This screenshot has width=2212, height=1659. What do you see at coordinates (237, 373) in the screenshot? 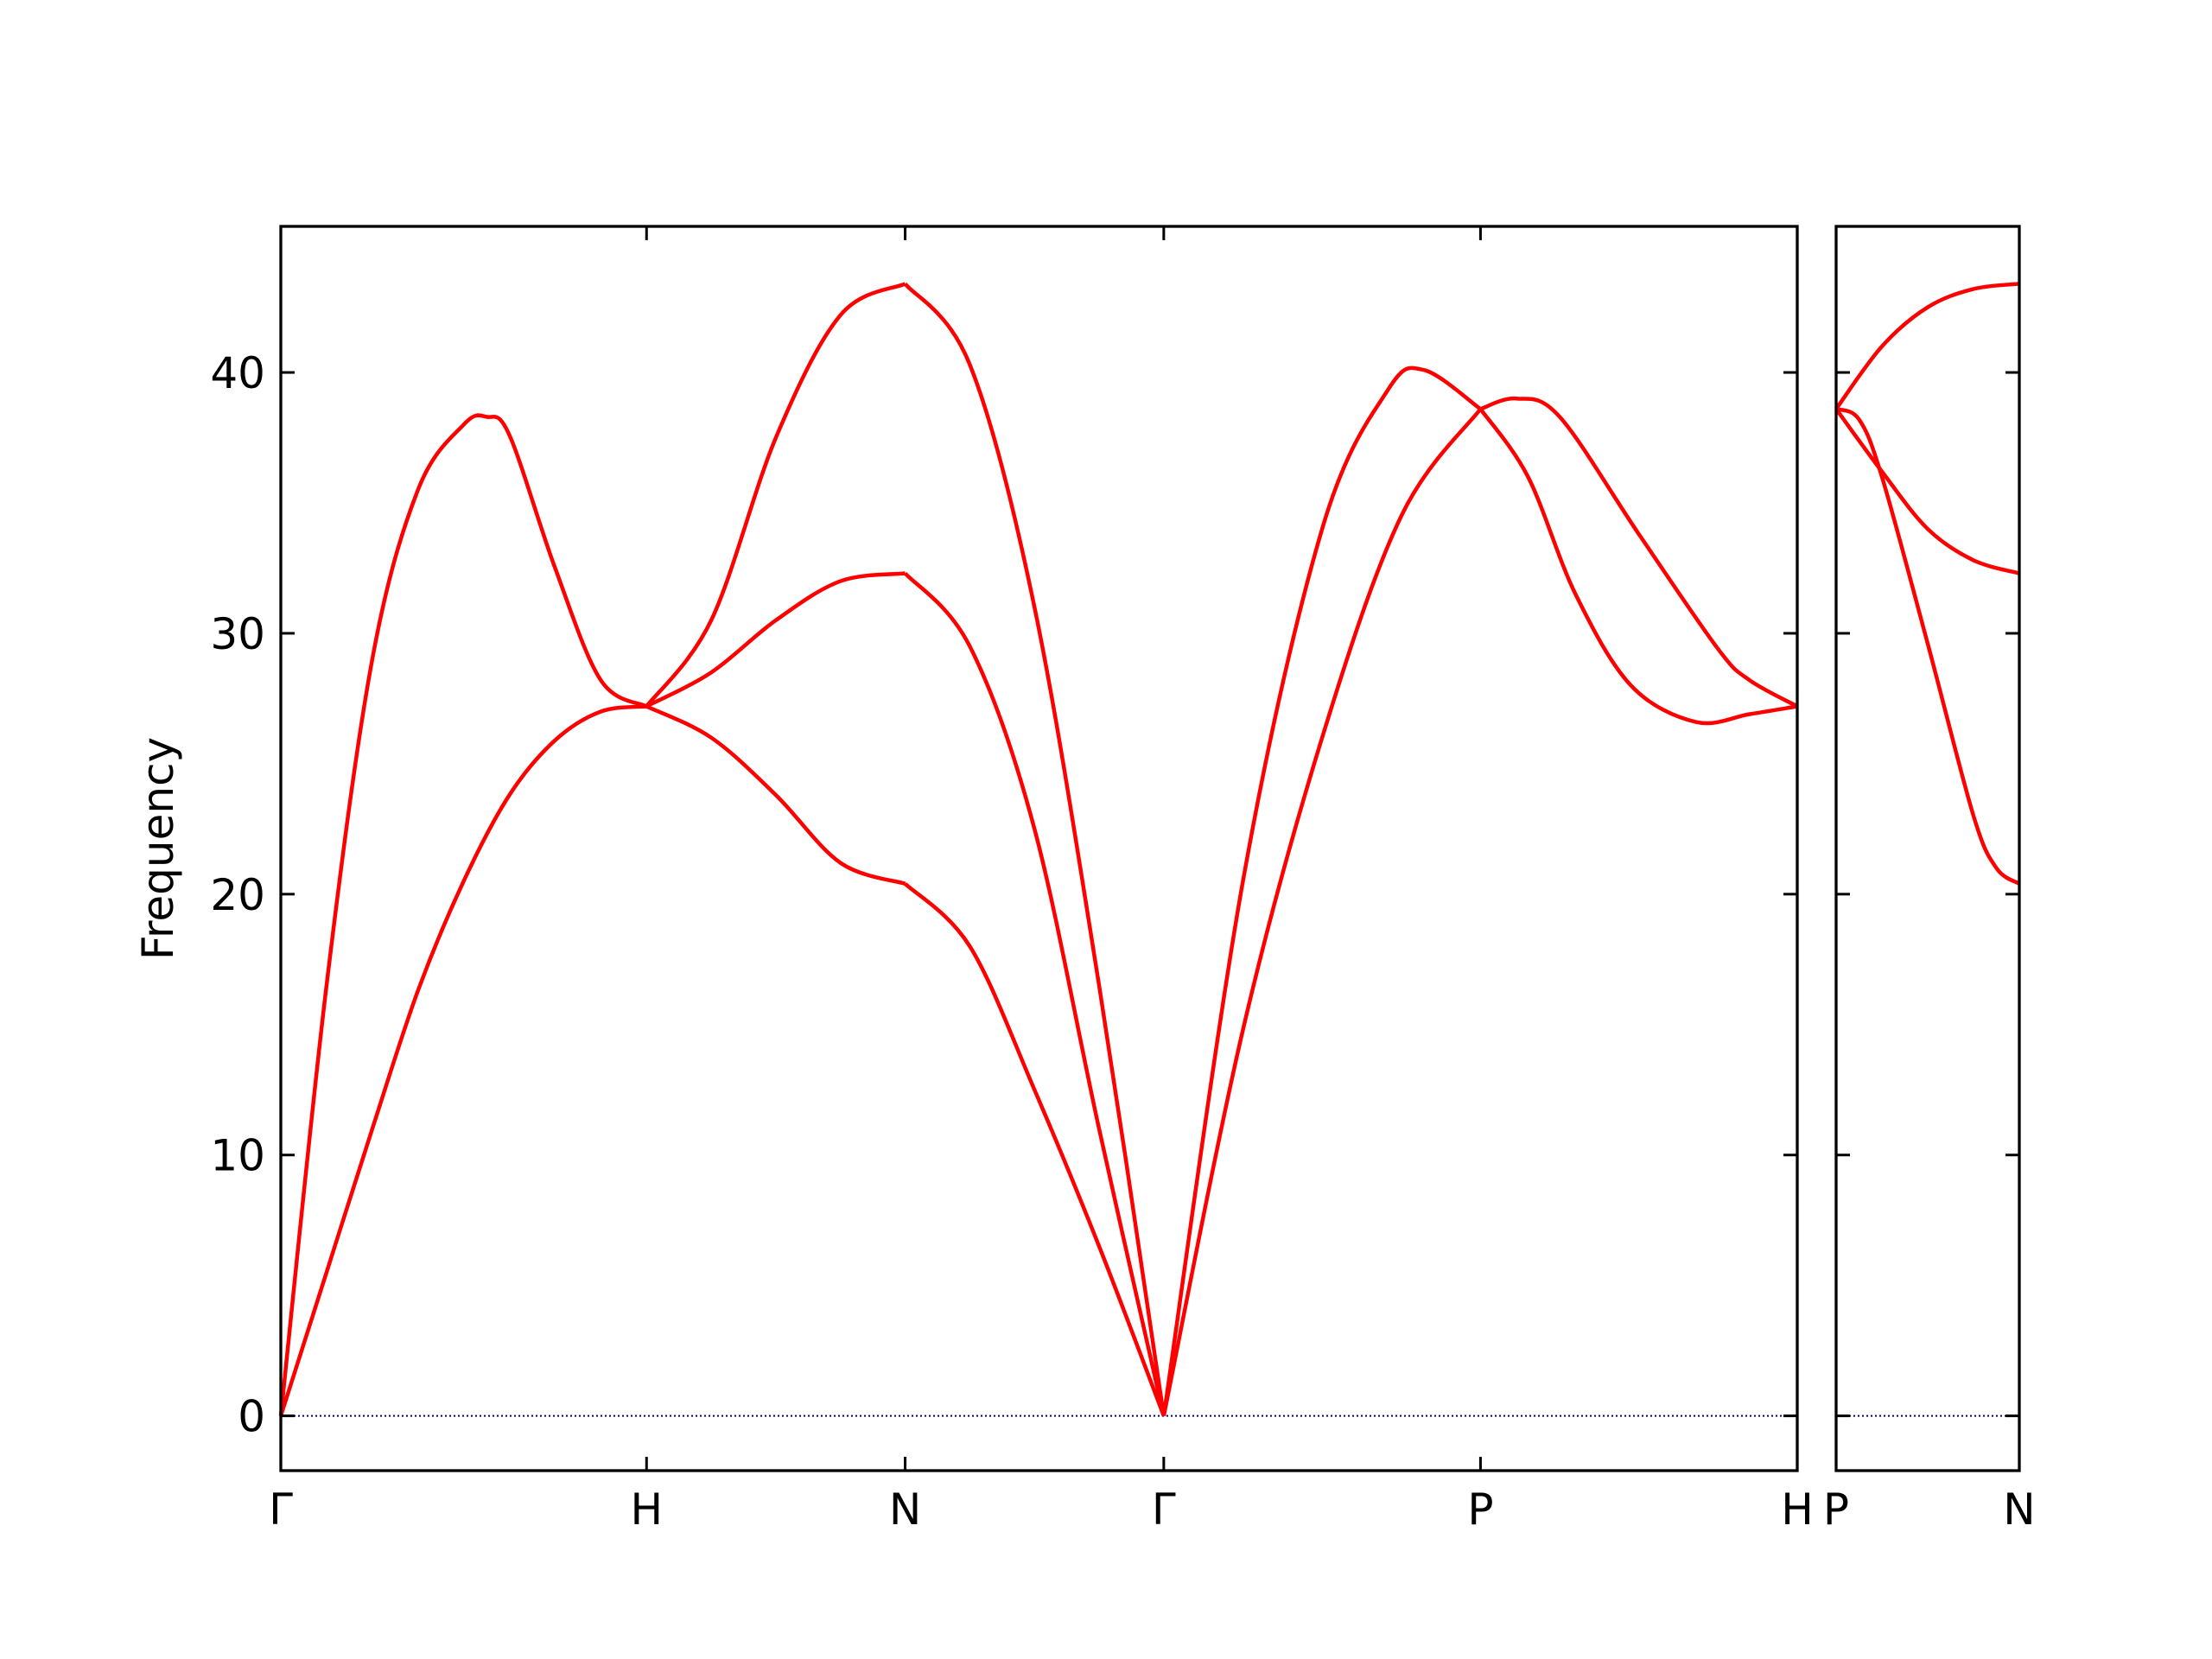
I see `y-tick-label: 40` at bounding box center [237, 373].